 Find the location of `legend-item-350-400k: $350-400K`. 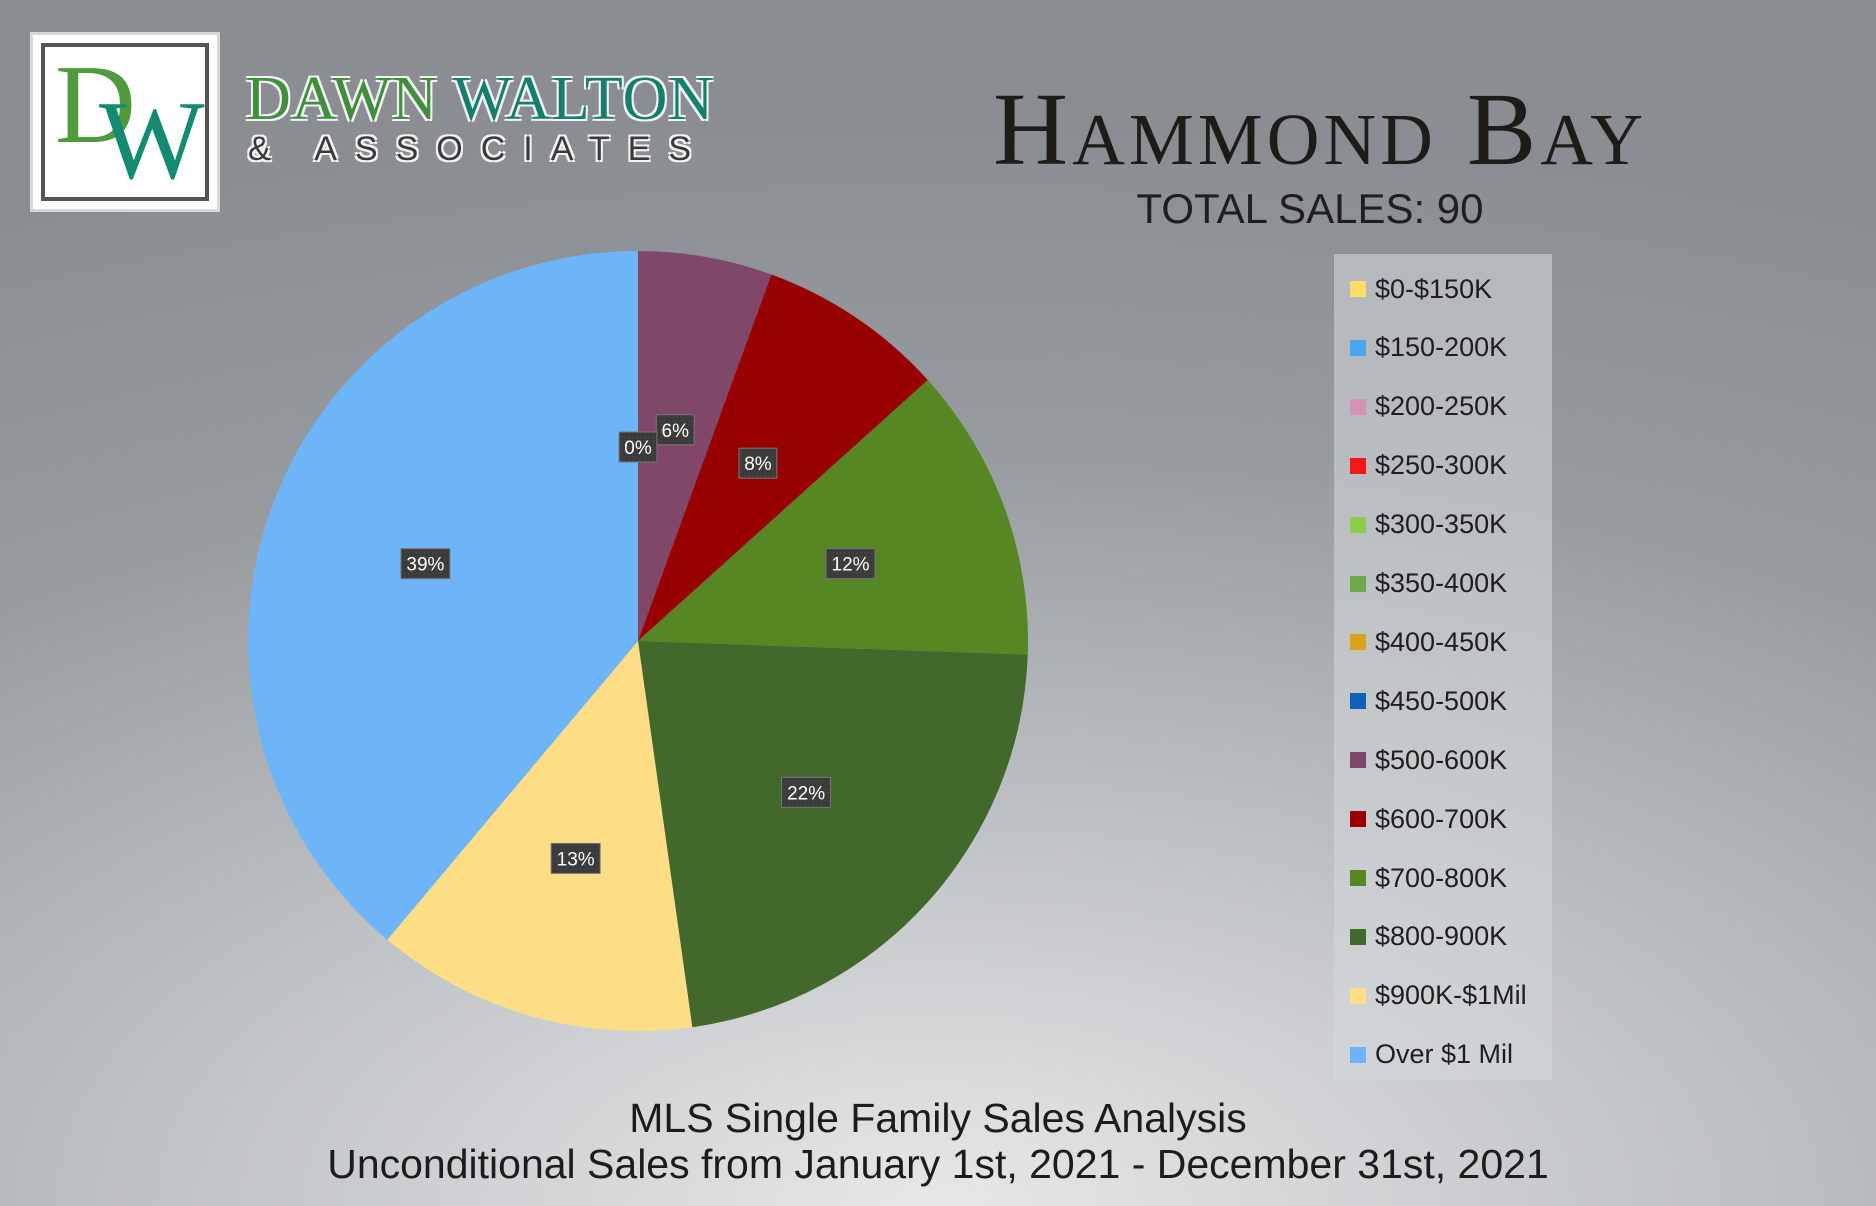

legend-item-350-400k: $350-400K is located at coordinates (1429, 583).